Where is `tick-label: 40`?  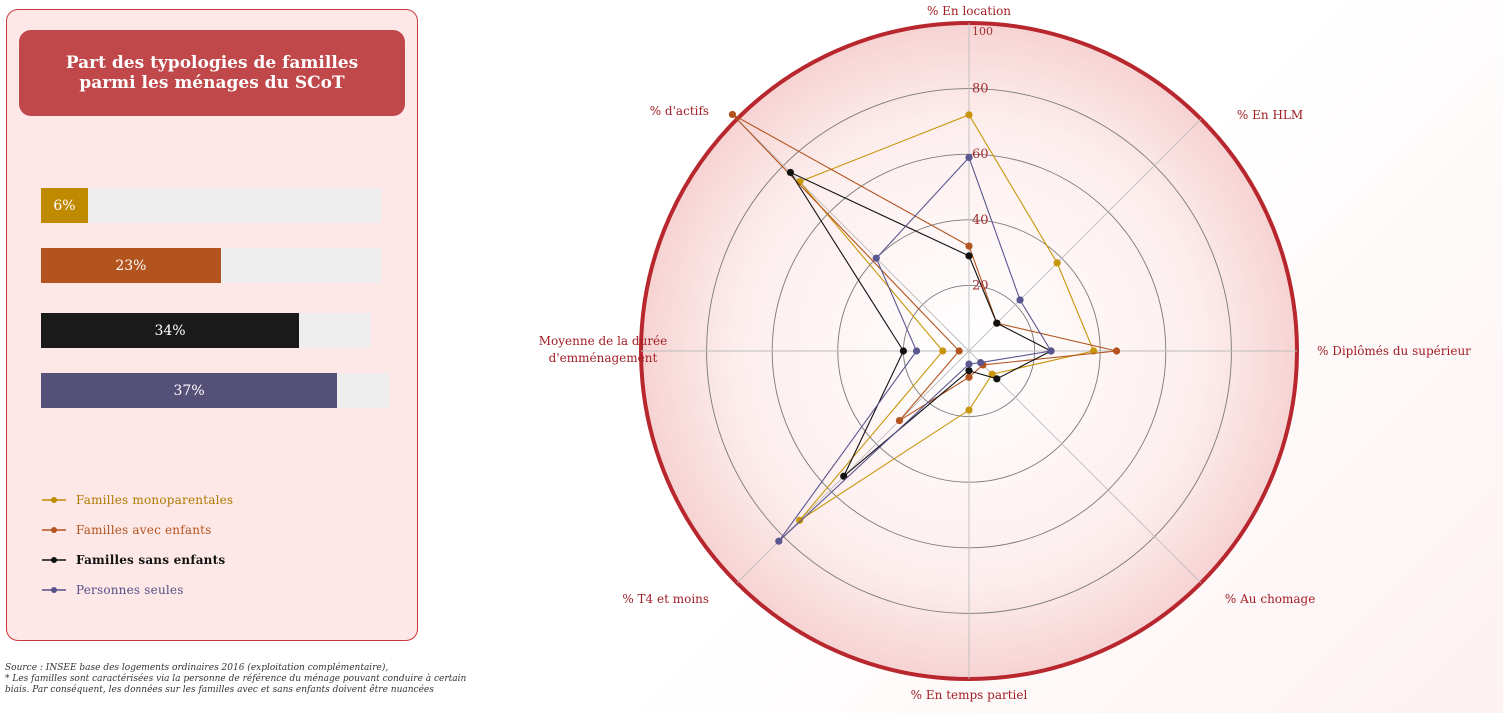 tick-label: 40 is located at coordinates (980, 220).